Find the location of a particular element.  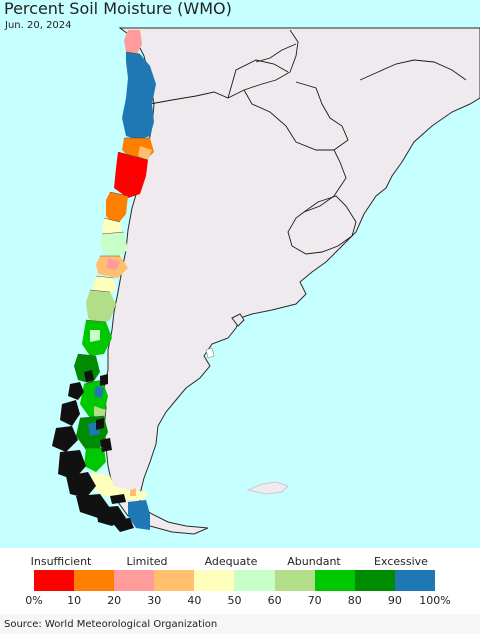

footer is located at coordinates (240, 624).